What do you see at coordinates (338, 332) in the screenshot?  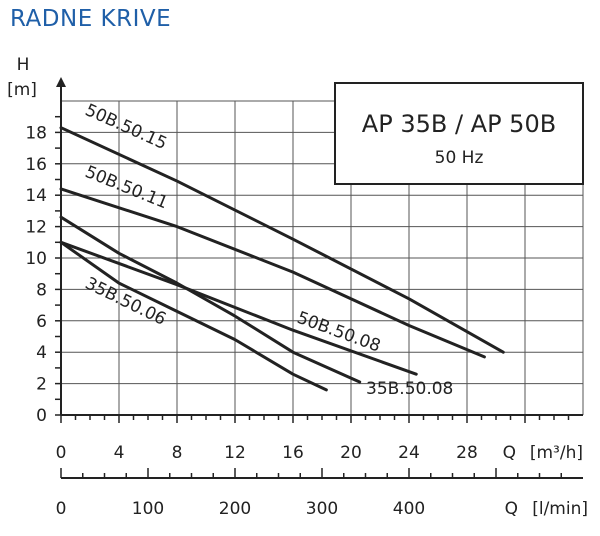 I see `series-label-50b-50-08: 50B.50.08` at bounding box center [338, 332].